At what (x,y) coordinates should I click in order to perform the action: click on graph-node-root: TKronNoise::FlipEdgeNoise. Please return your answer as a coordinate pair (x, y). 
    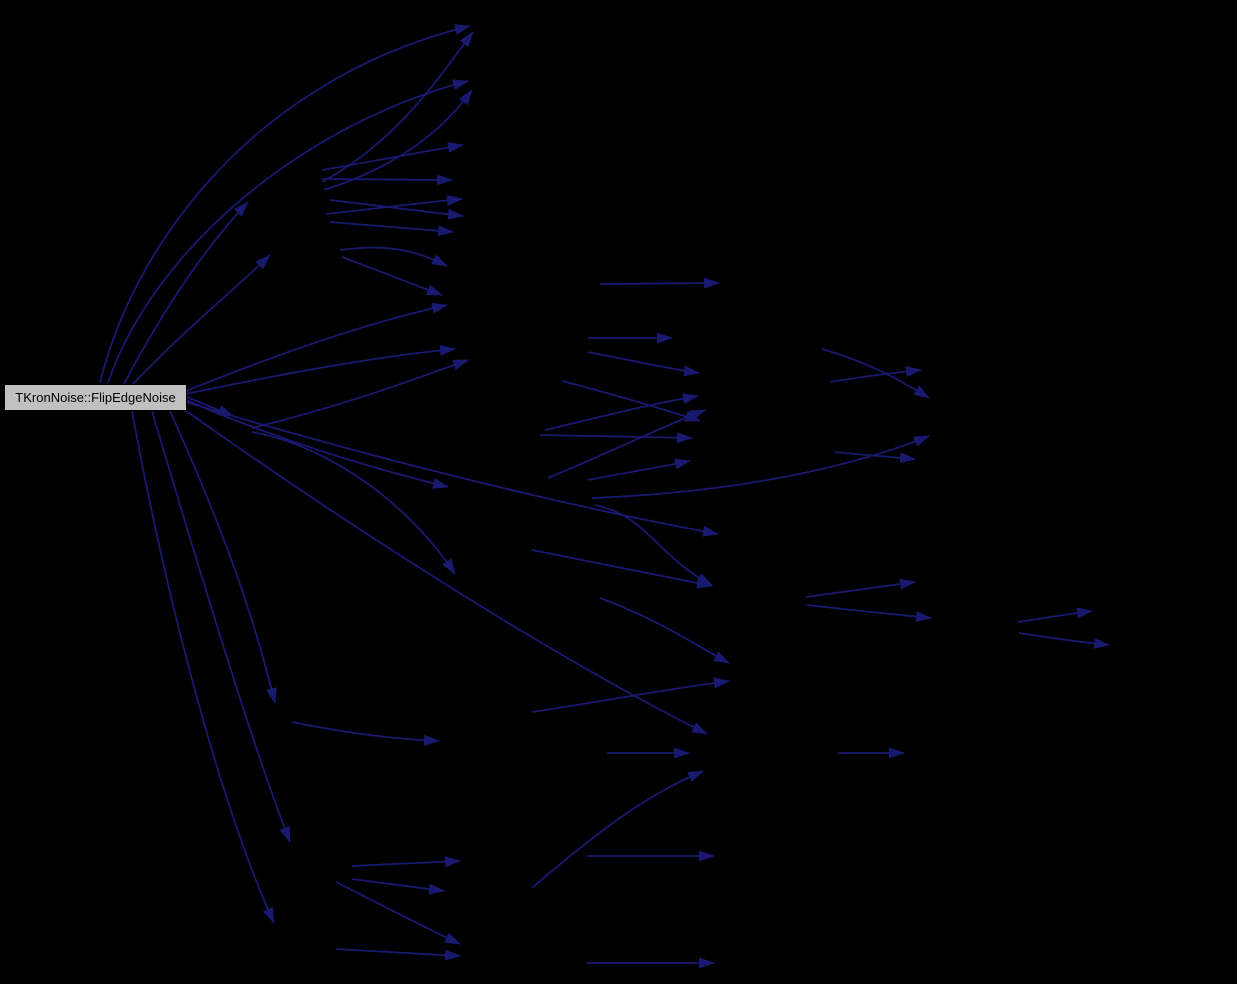
    Looking at the image, I should click on (95, 397).